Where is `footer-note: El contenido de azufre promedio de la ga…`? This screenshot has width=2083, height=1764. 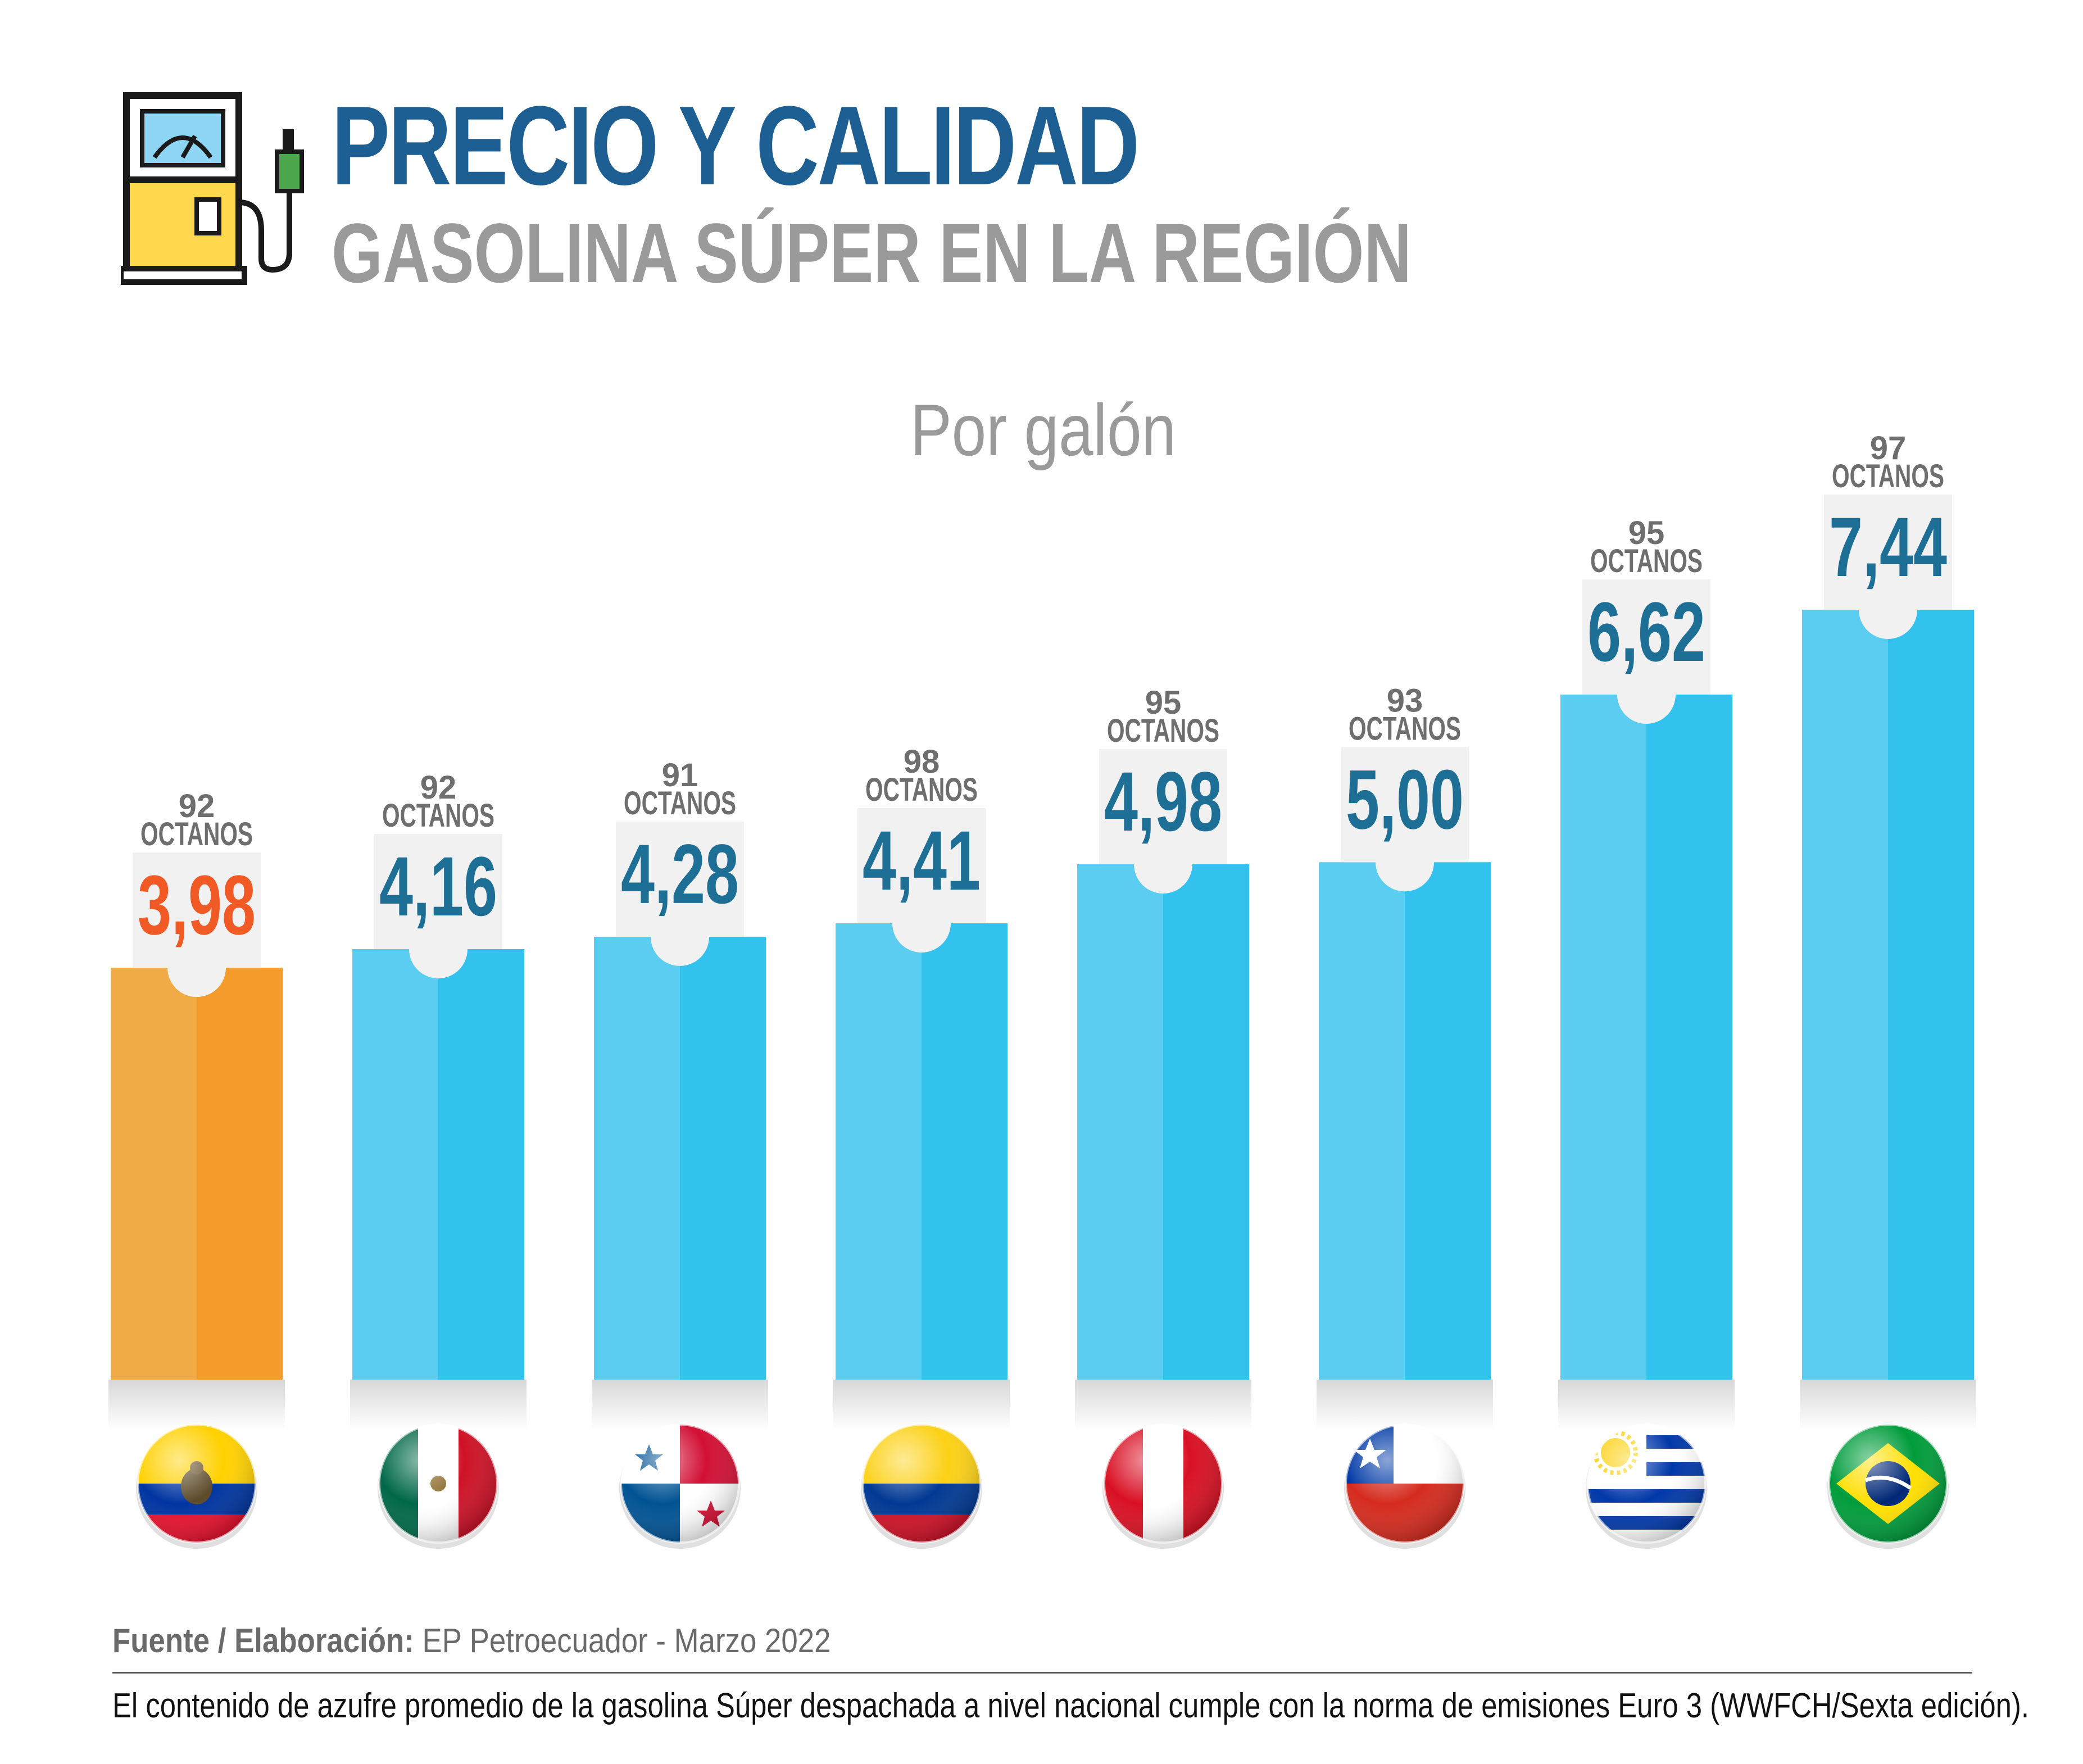
footer-note: El contenido de azufre promedio de la ga… is located at coordinates (1070, 1705).